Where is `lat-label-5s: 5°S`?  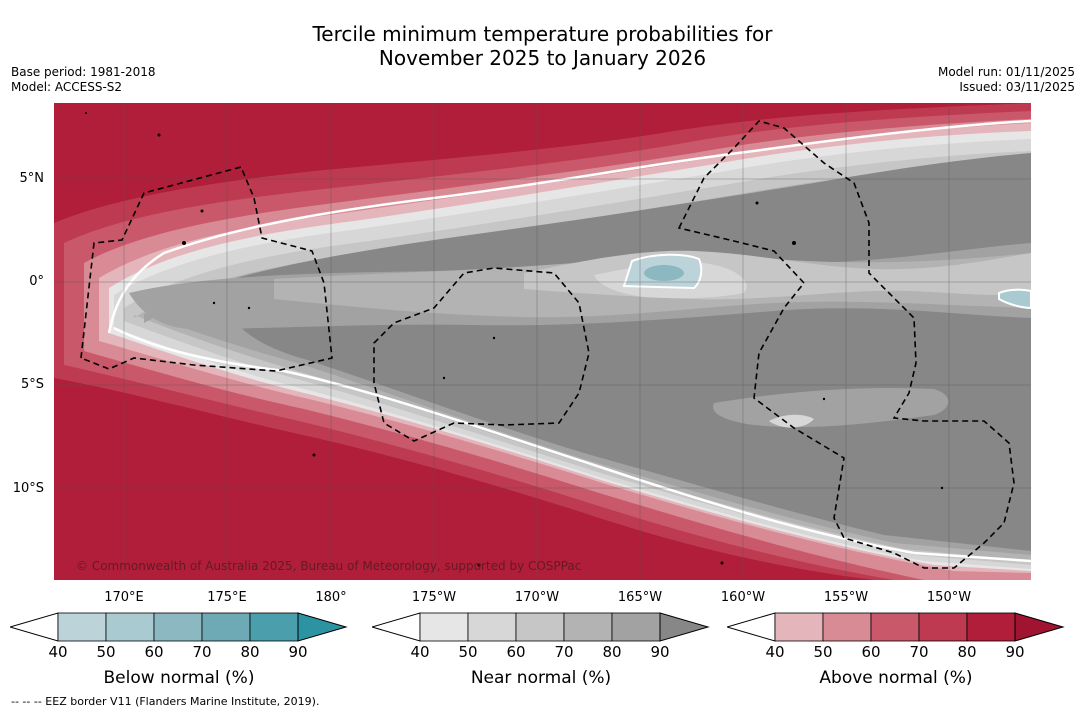 lat-label-5s: 5°S is located at coordinates (32, 384).